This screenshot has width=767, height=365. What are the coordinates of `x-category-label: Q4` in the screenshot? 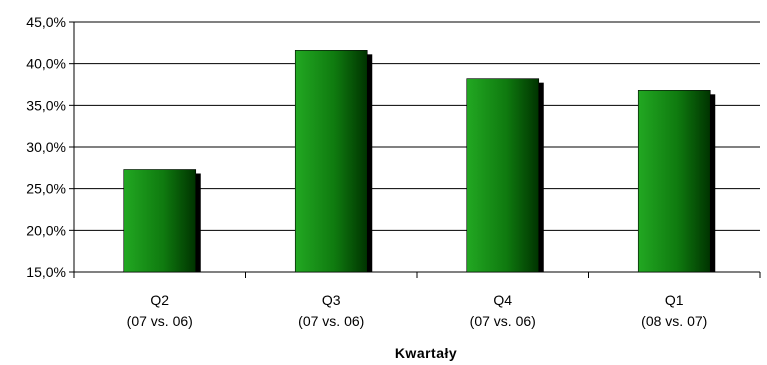 It's located at (502, 300).